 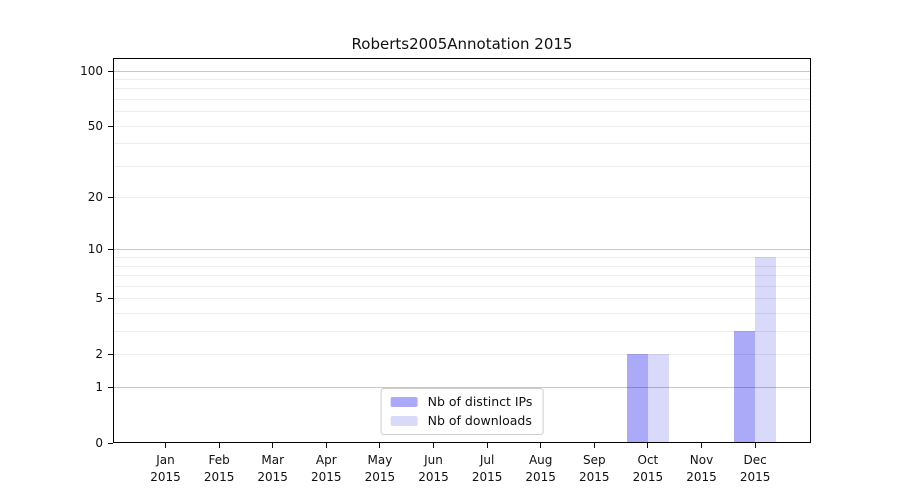 I want to click on x-tick-label-line: Jun, so click(x=433, y=460).